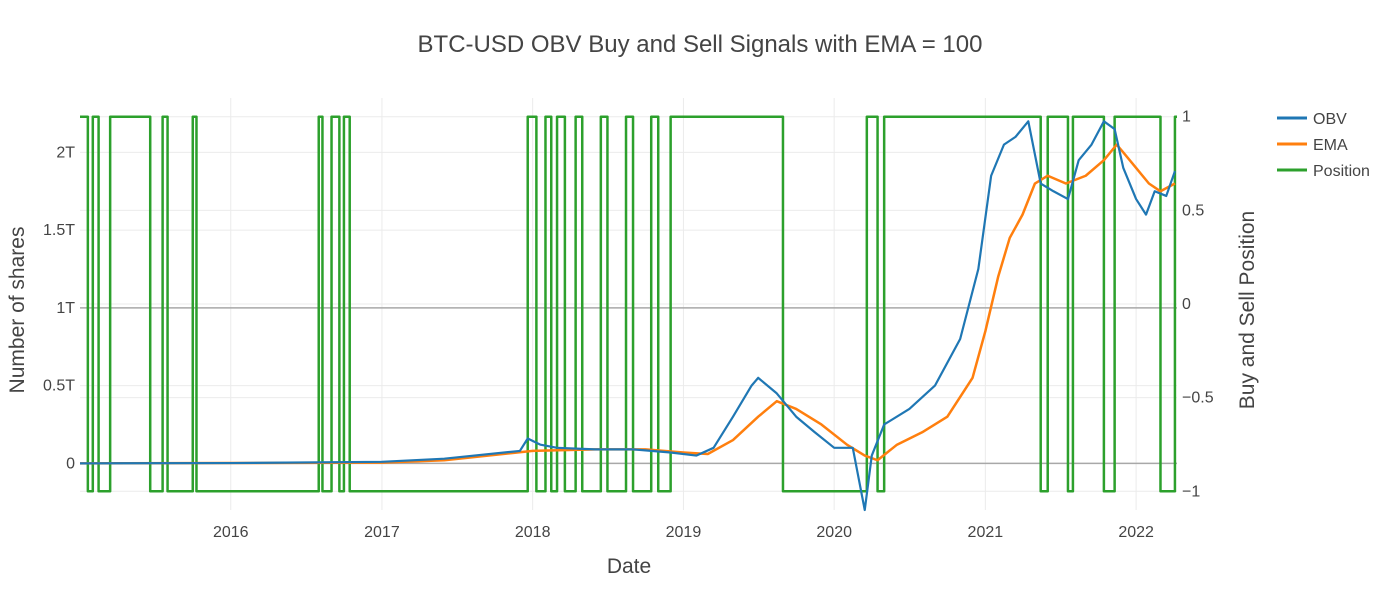 The image size is (1400, 600). I want to click on legend-item-position: Position, so click(1323, 171).